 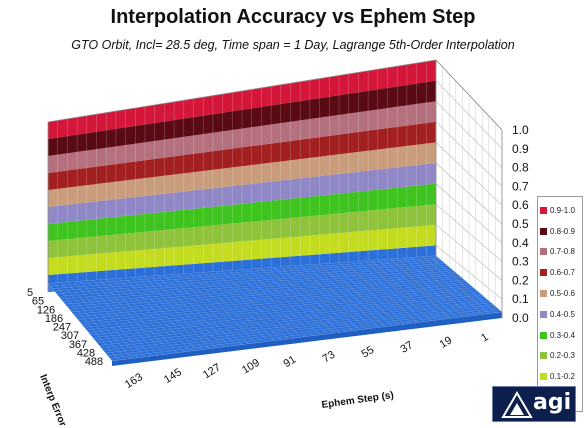 I want to click on legend-item: 0.8-0.9, so click(x=560, y=231).